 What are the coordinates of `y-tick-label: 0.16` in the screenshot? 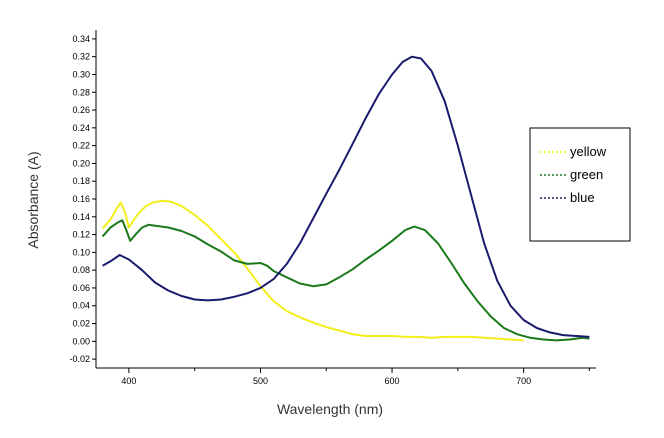 It's located at (81, 199).